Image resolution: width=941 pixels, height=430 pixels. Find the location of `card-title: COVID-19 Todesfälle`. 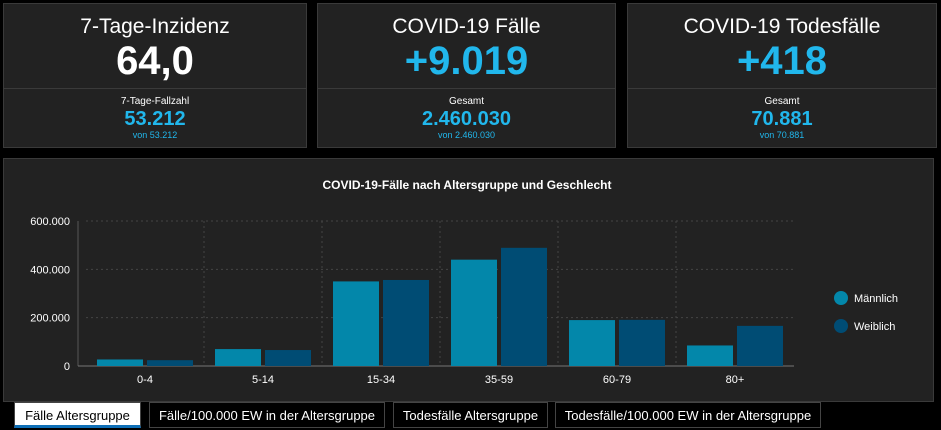

card-title: COVID-19 Todesfälle is located at coordinates (782, 26).